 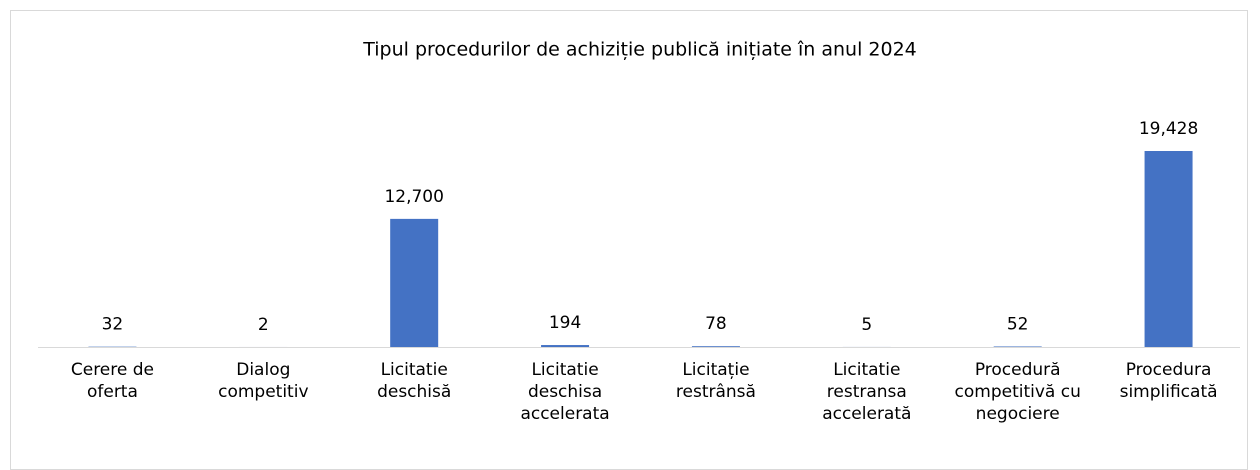 I want to click on value-label: 19,428, so click(x=1168, y=129).